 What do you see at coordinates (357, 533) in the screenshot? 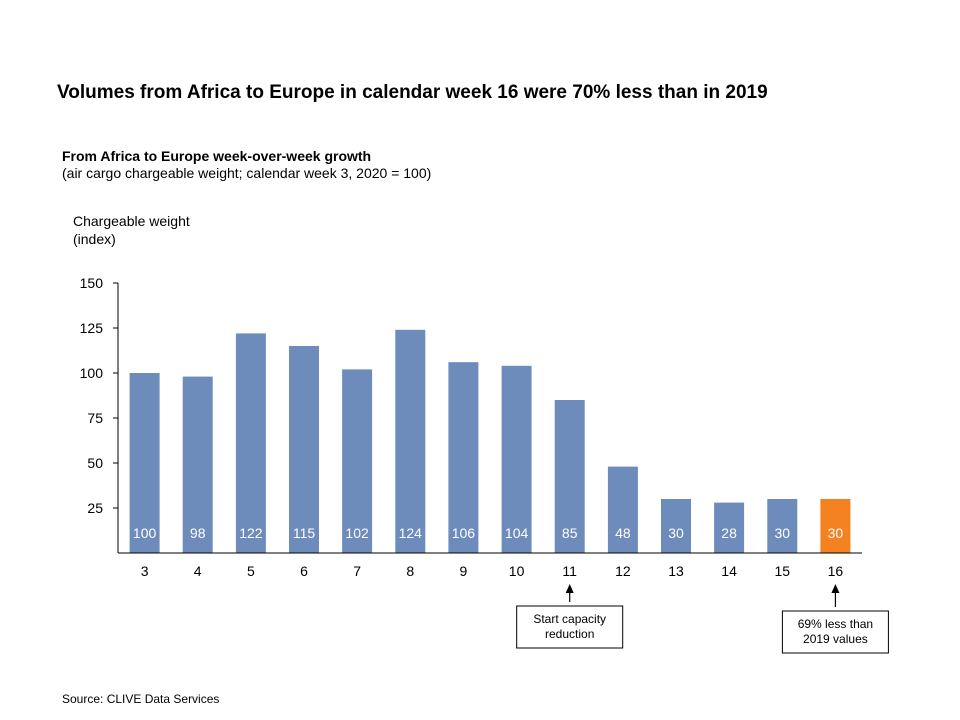
I see `bar-value-label: 102` at bounding box center [357, 533].